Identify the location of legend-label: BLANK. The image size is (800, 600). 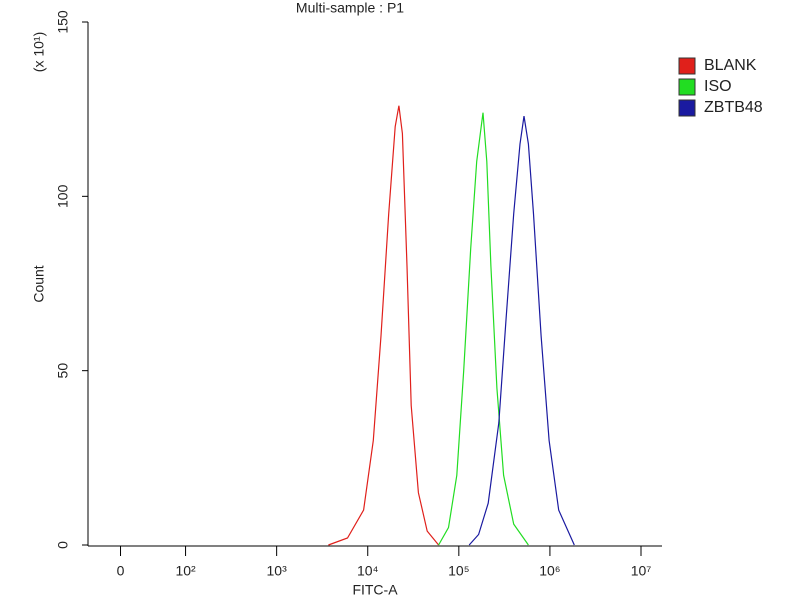
(730, 65).